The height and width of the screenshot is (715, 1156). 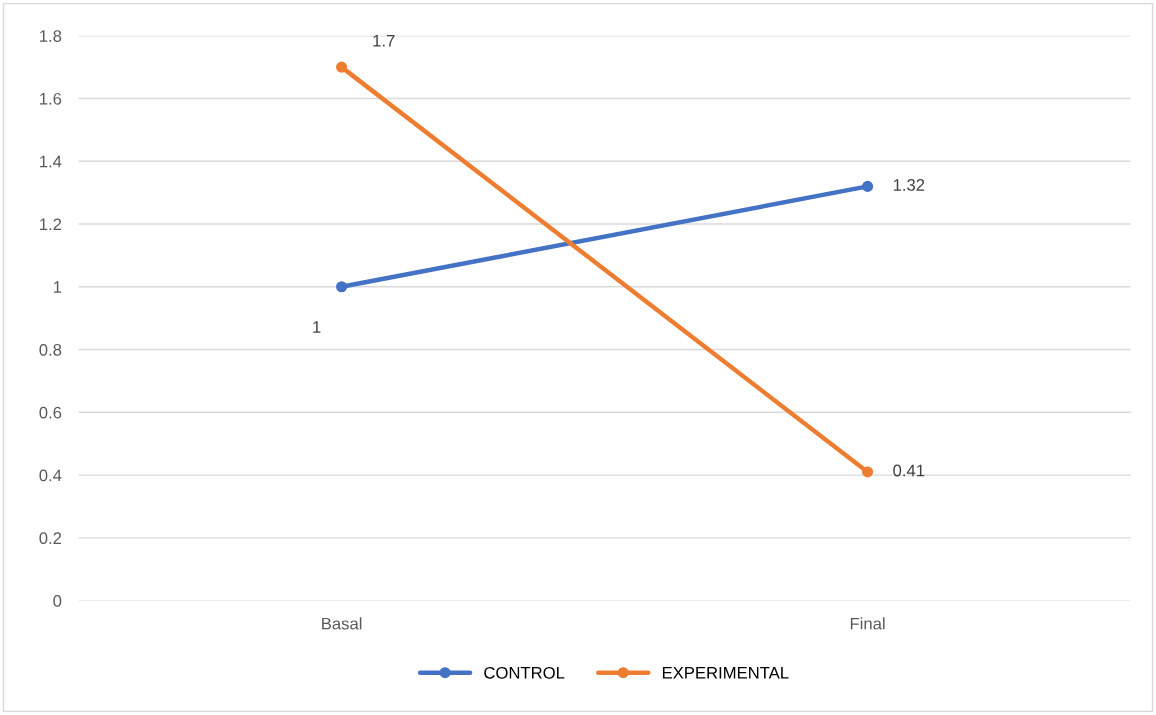 What do you see at coordinates (51, 36) in the screenshot?
I see `y-tick-label: 1.8` at bounding box center [51, 36].